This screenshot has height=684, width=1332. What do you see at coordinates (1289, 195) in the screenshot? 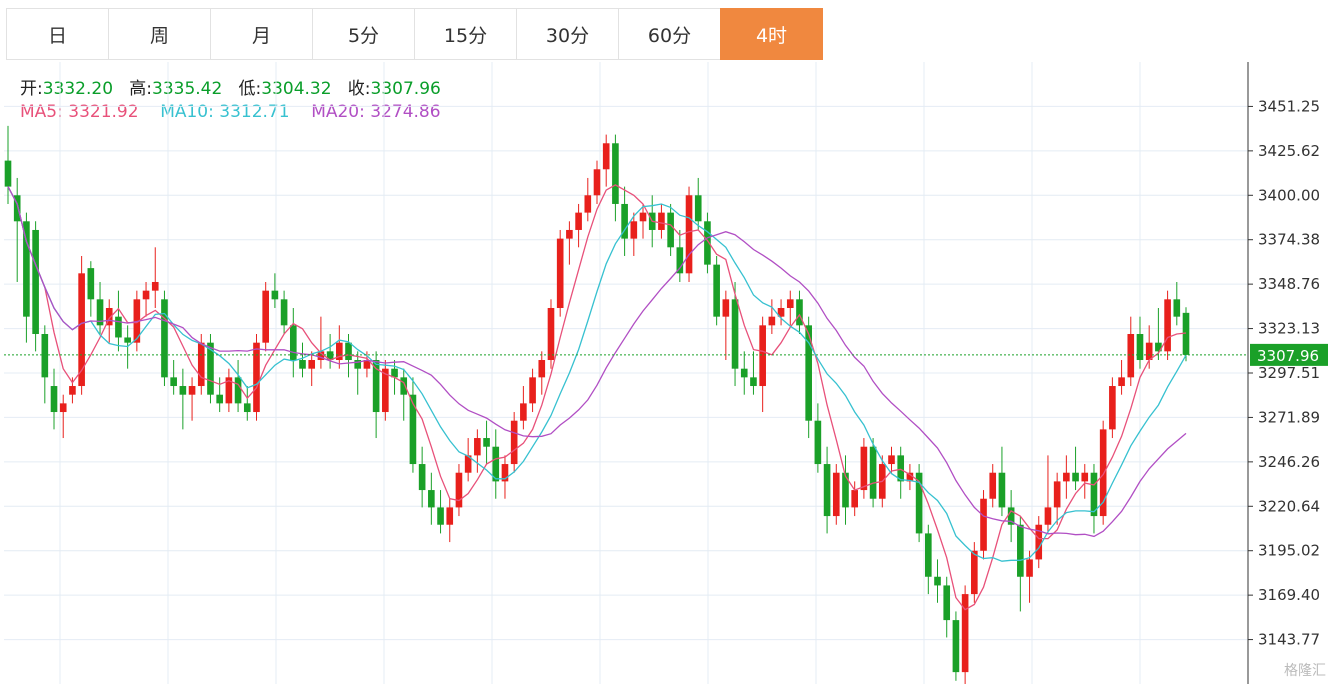
I see `y-tick-label: 3400.00` at bounding box center [1289, 195].